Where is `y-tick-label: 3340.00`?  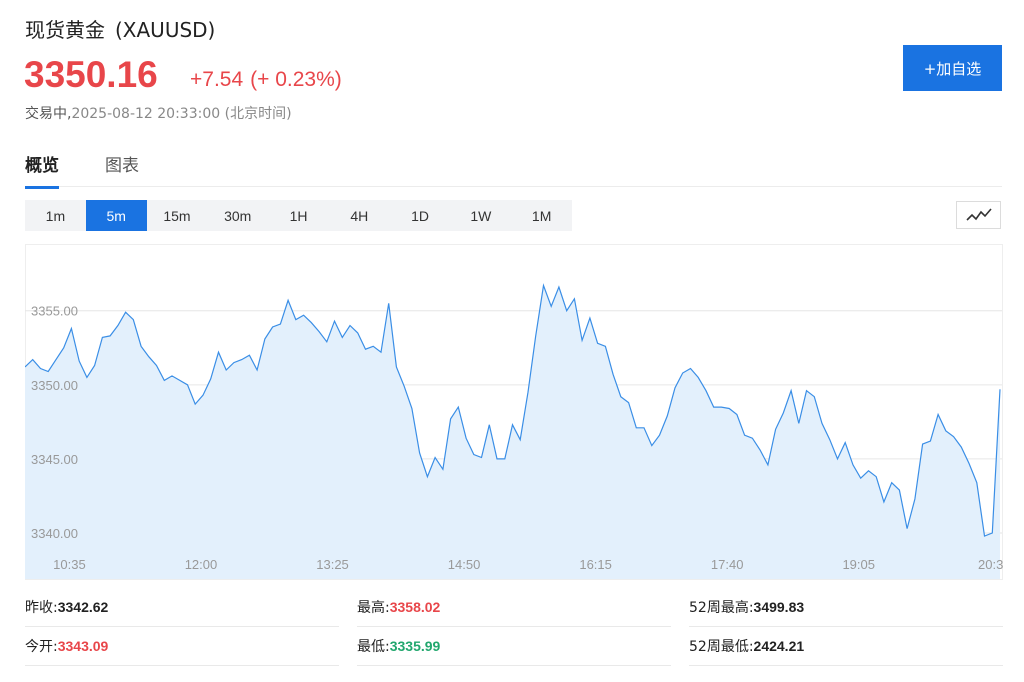
y-tick-label: 3340.00 is located at coordinates (54, 533).